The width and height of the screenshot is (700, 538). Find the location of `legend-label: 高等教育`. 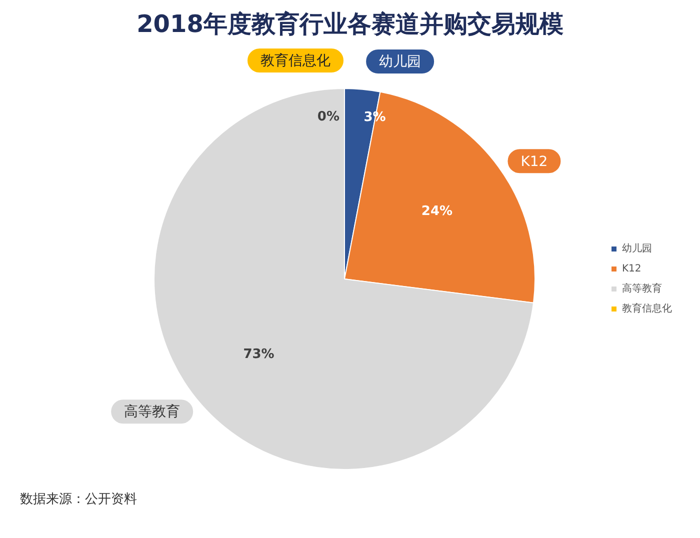

legend-label: 高等教育 is located at coordinates (642, 288).